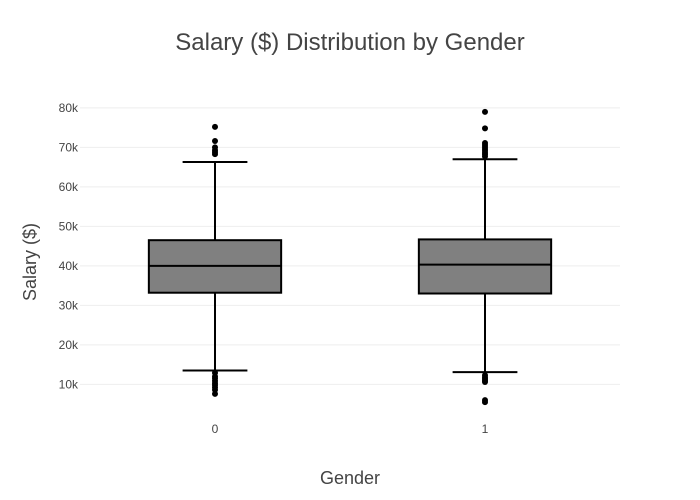 Image resolution: width=700 pixels, height=500 pixels. Describe the element at coordinates (69, 345) in the screenshot. I see `y-tick-label: 20k` at that location.